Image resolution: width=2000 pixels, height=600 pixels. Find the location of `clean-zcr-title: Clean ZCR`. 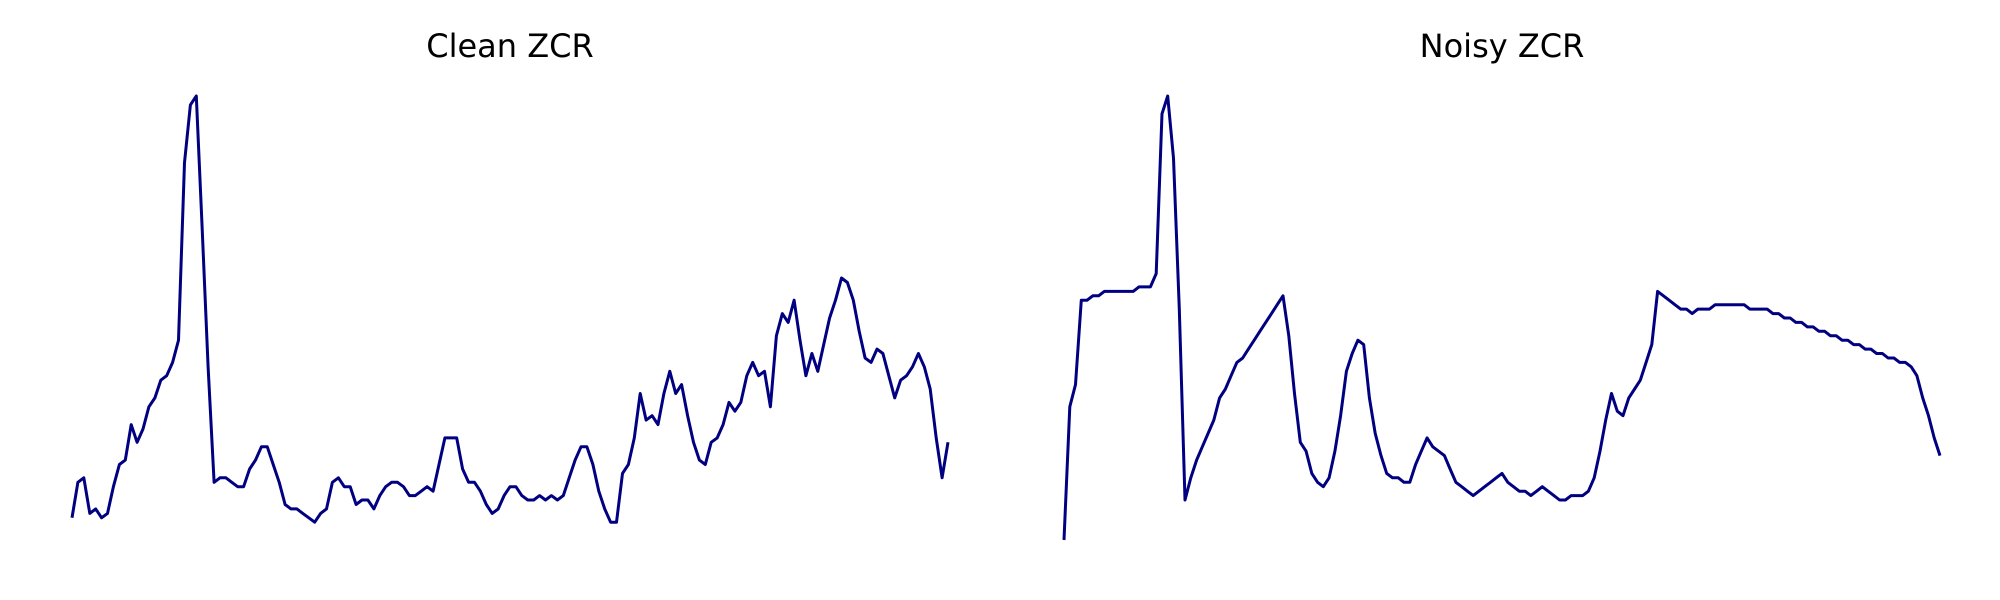

clean-zcr-title: Clean ZCR is located at coordinates (509, 46).